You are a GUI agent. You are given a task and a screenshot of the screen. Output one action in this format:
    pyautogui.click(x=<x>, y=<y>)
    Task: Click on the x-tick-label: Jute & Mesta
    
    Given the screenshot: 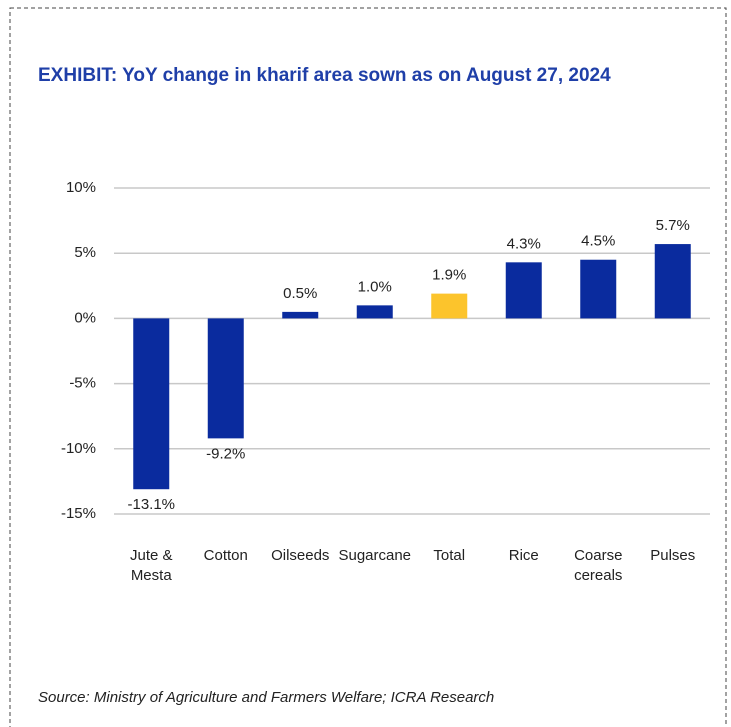 What is the action you would take?
    pyautogui.click(x=151, y=565)
    